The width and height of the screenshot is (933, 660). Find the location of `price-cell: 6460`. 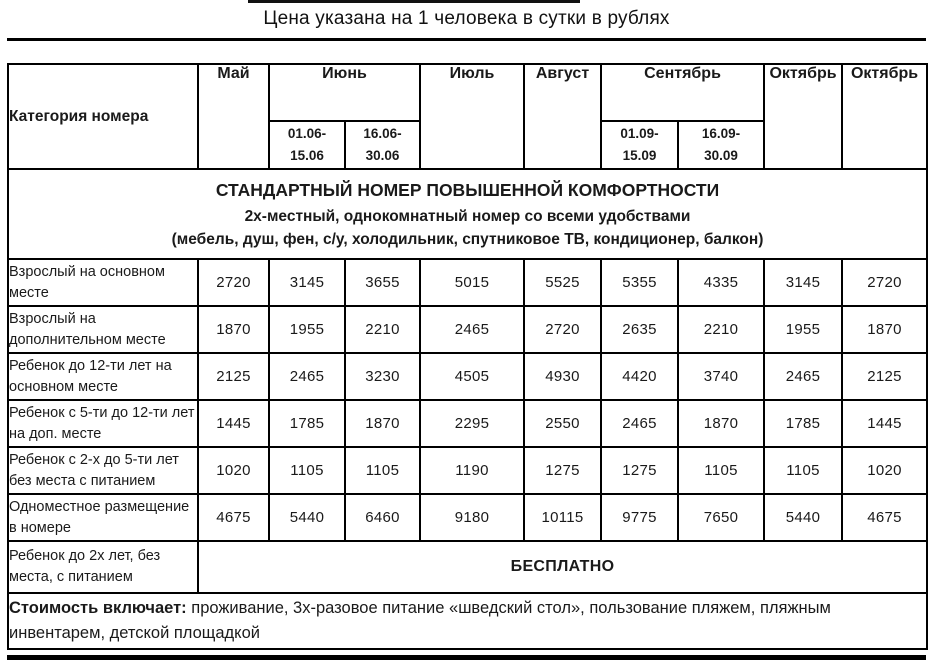

price-cell: 6460 is located at coordinates (382, 517).